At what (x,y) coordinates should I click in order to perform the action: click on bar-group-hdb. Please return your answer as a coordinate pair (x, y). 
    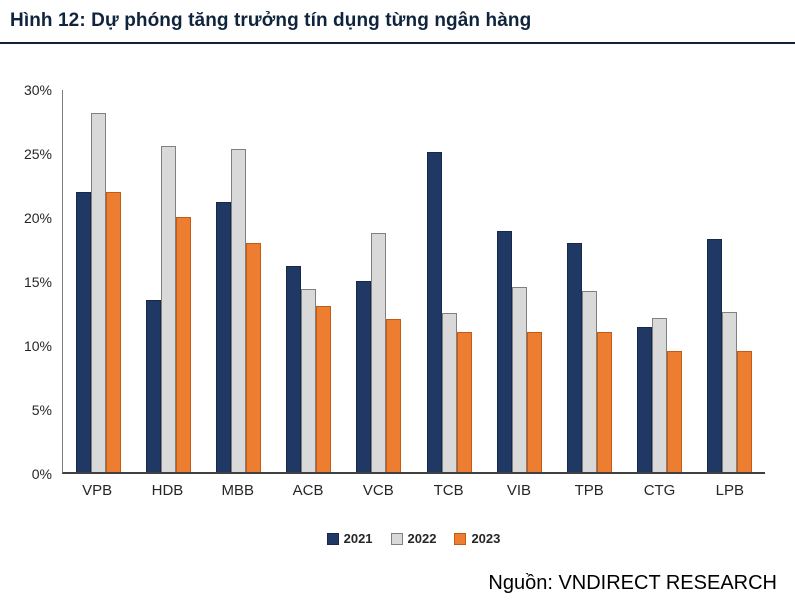
    Looking at the image, I should click on (168, 281).